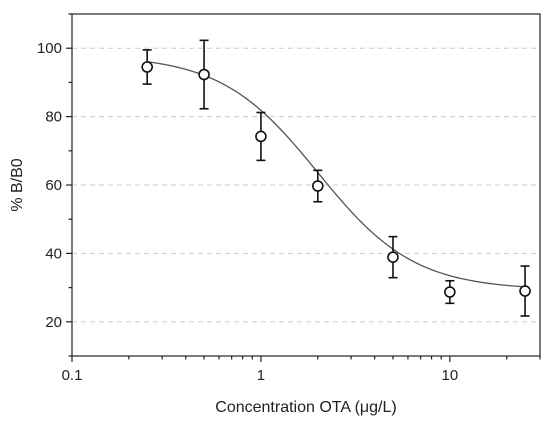  I want to click on y-tick-label: 20, so click(53, 322).